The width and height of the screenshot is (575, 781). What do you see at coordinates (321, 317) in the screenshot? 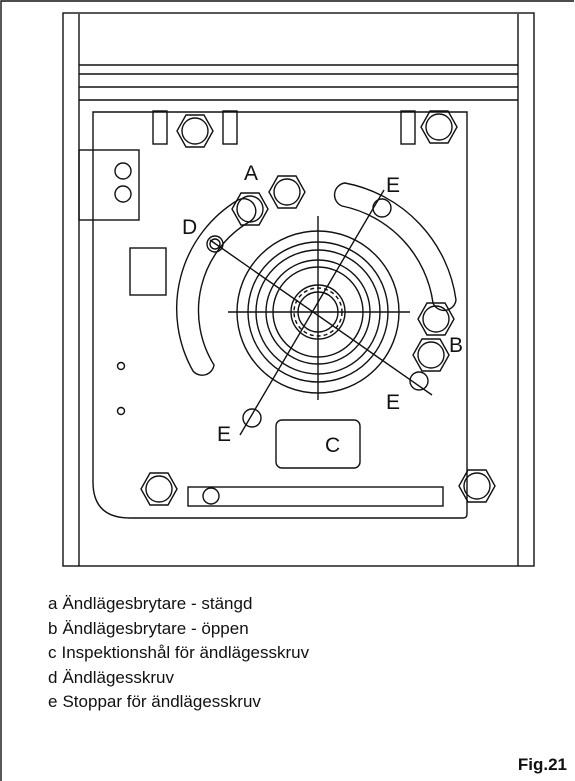
I see `leader-d` at bounding box center [321, 317].